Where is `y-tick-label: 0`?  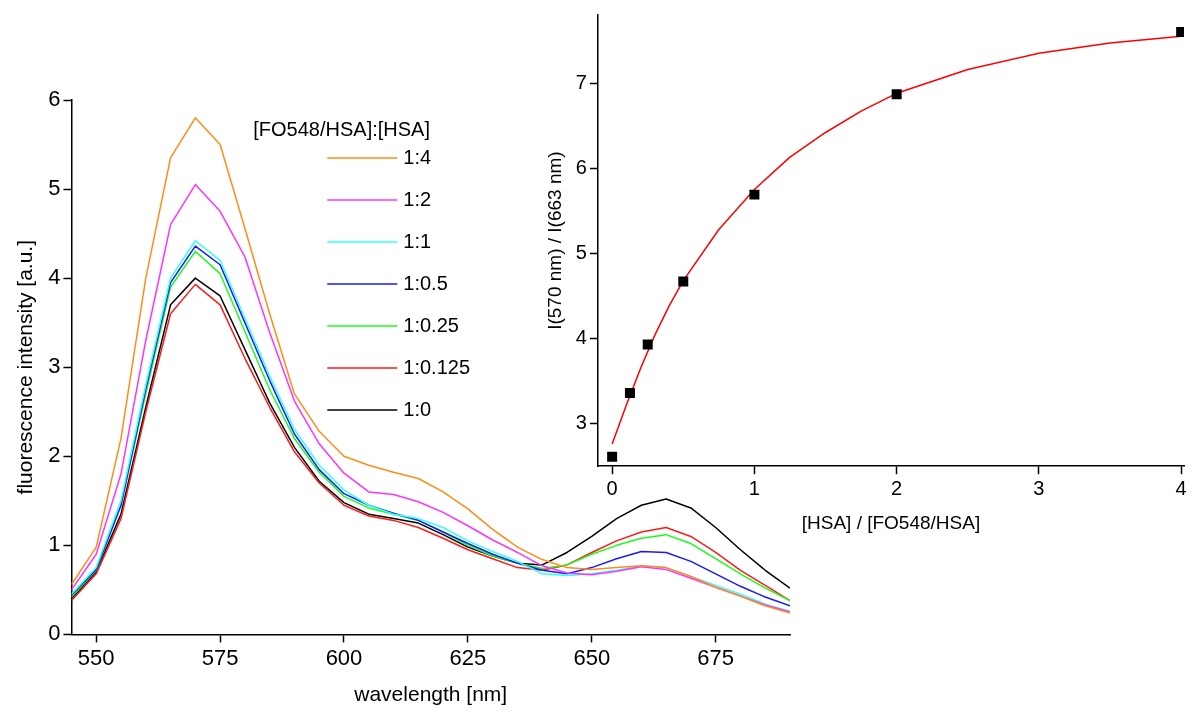 y-tick-label: 0 is located at coordinates (54, 633).